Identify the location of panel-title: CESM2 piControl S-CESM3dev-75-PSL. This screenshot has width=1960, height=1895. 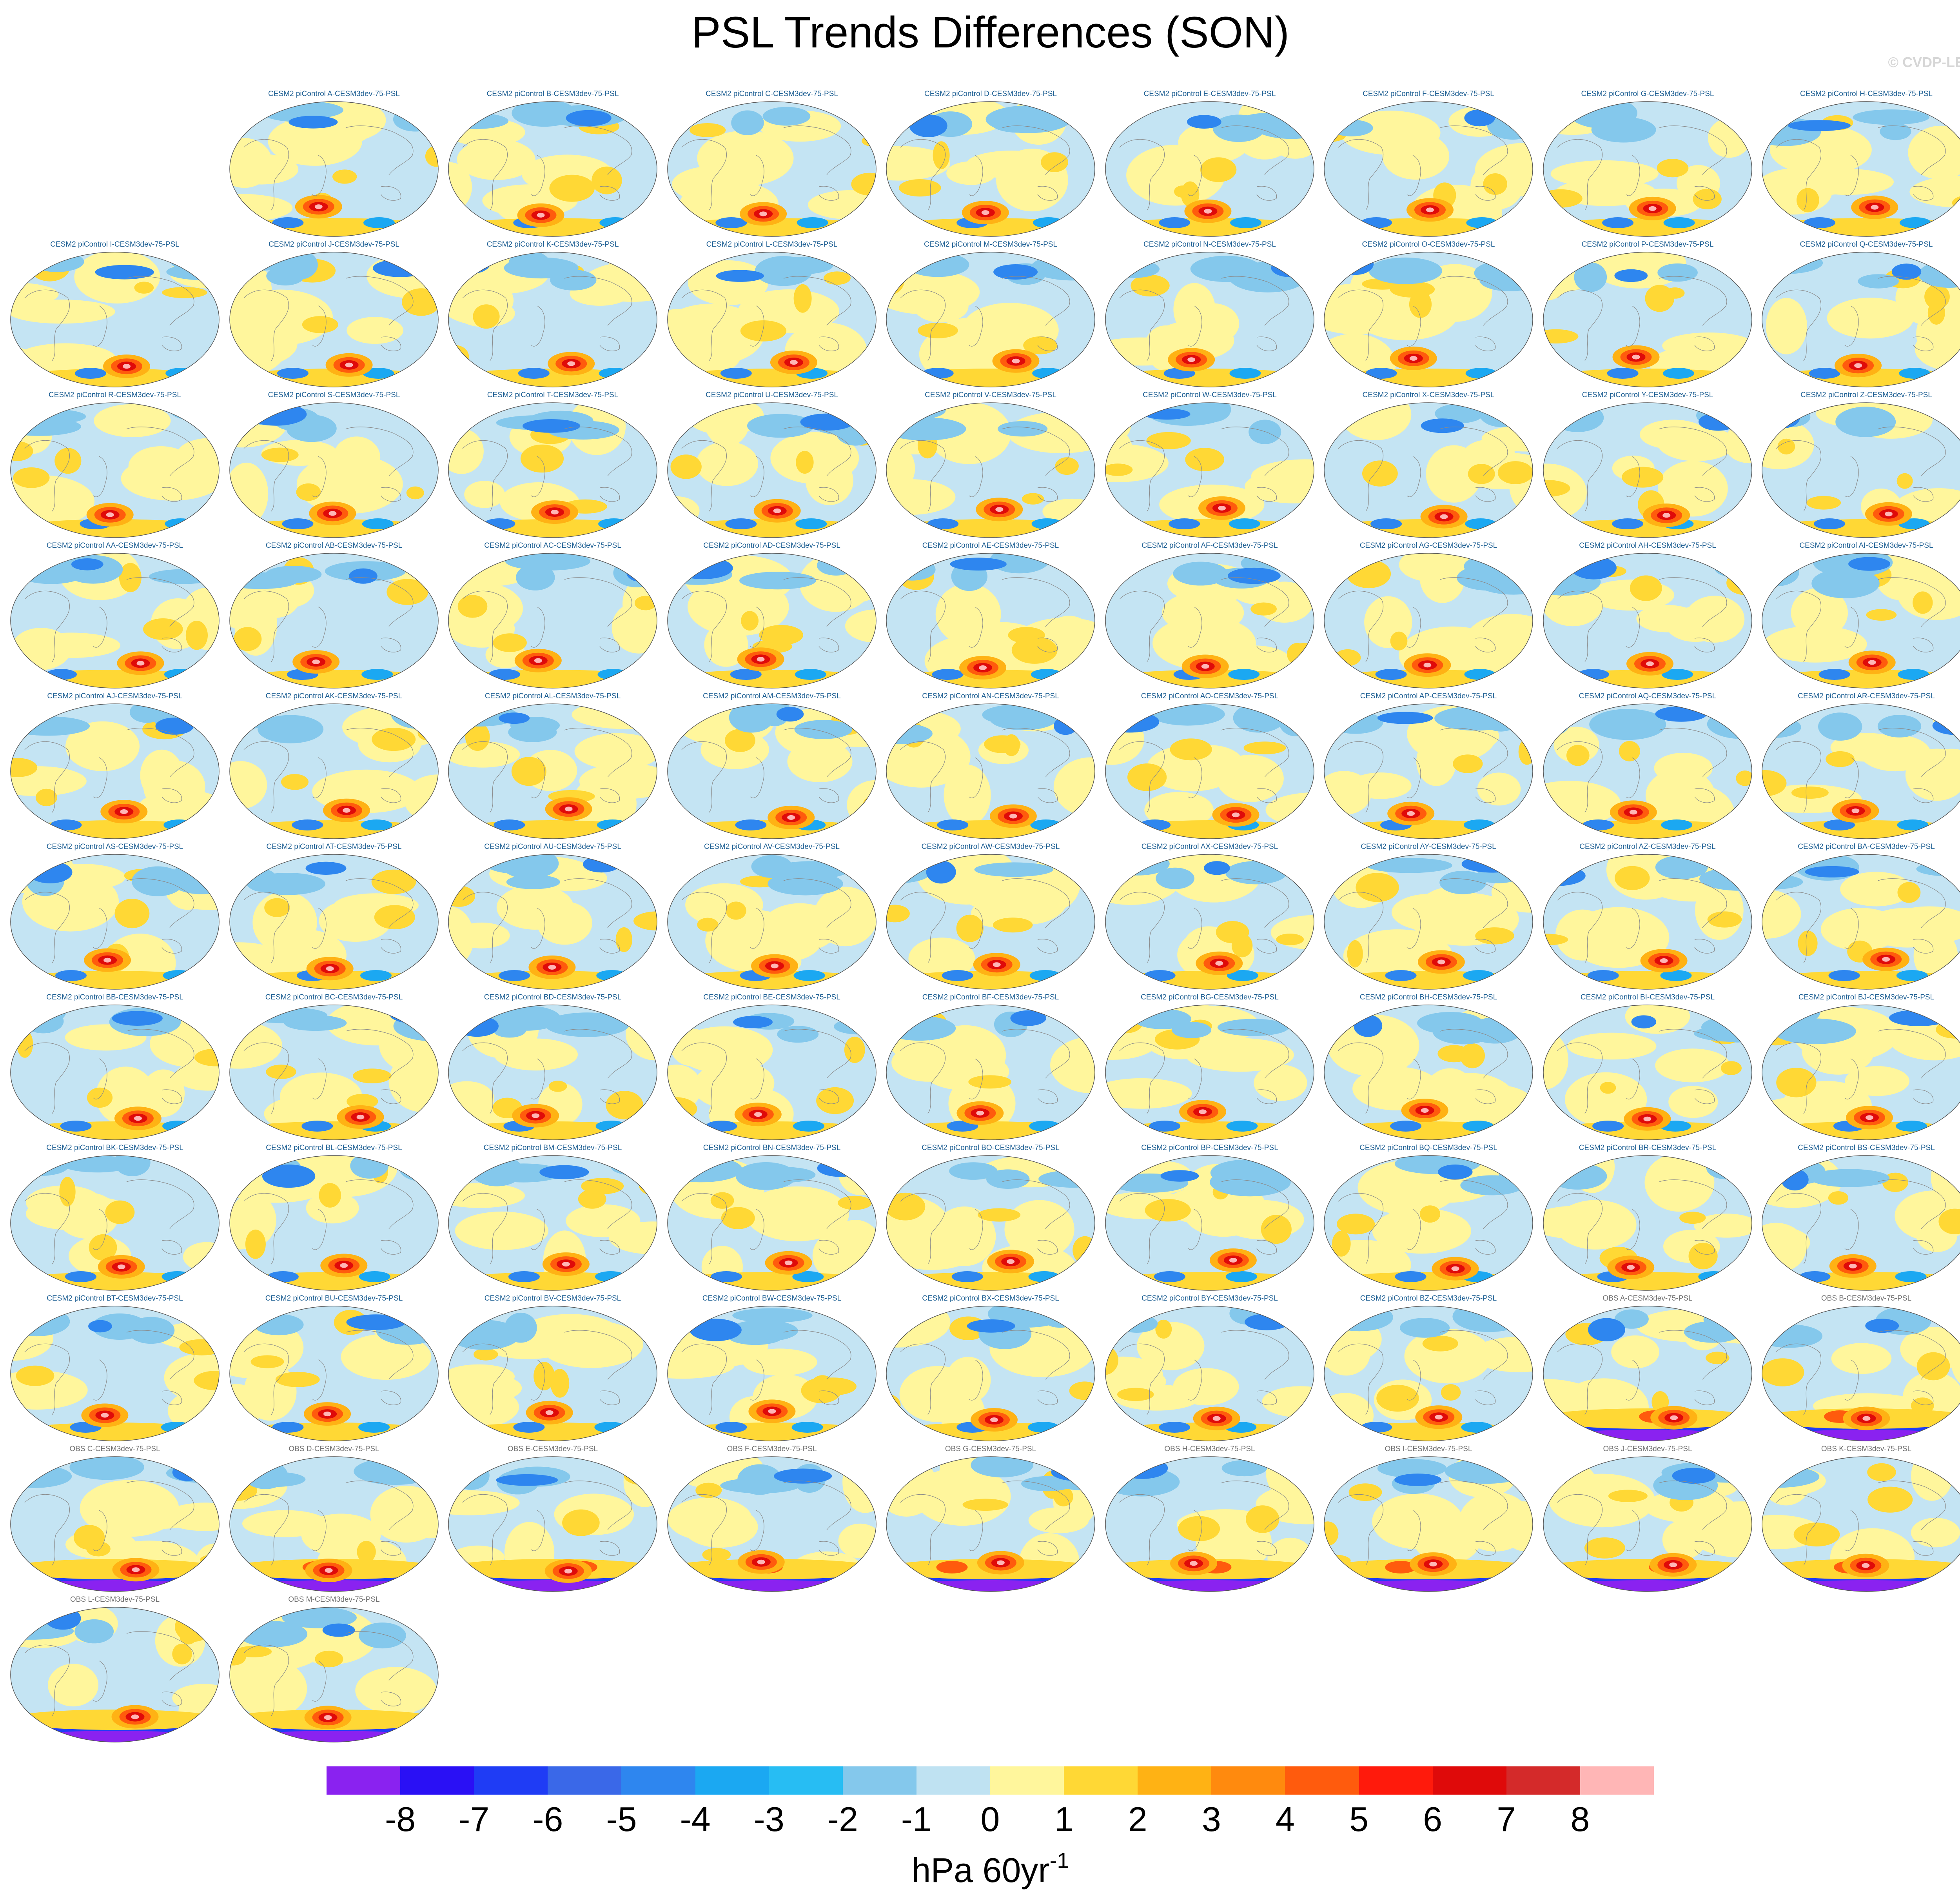
(334, 395).